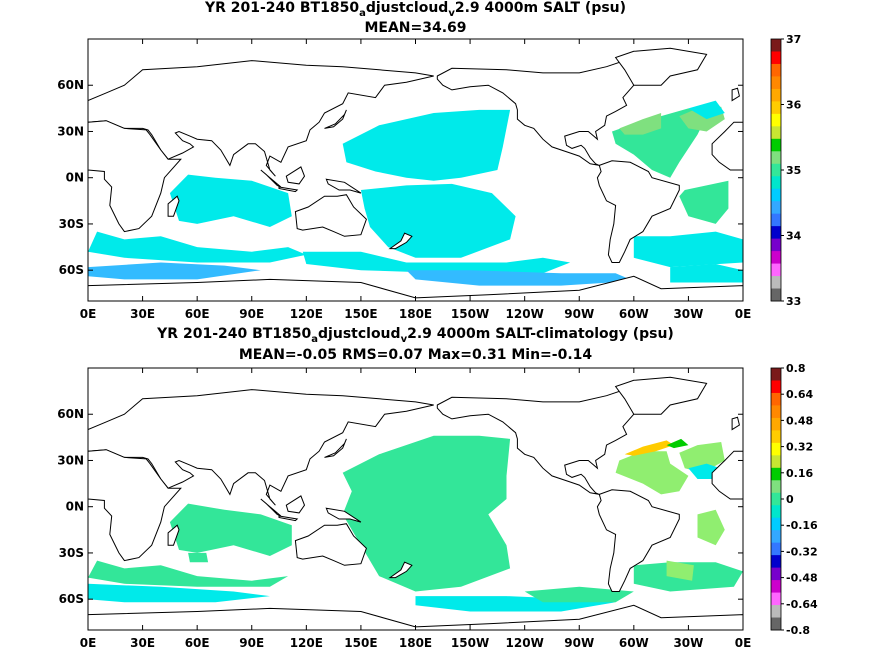 The height and width of the screenshot is (656, 875). Describe the element at coordinates (71, 270) in the screenshot. I see `y-tick-label: 60S` at that location.